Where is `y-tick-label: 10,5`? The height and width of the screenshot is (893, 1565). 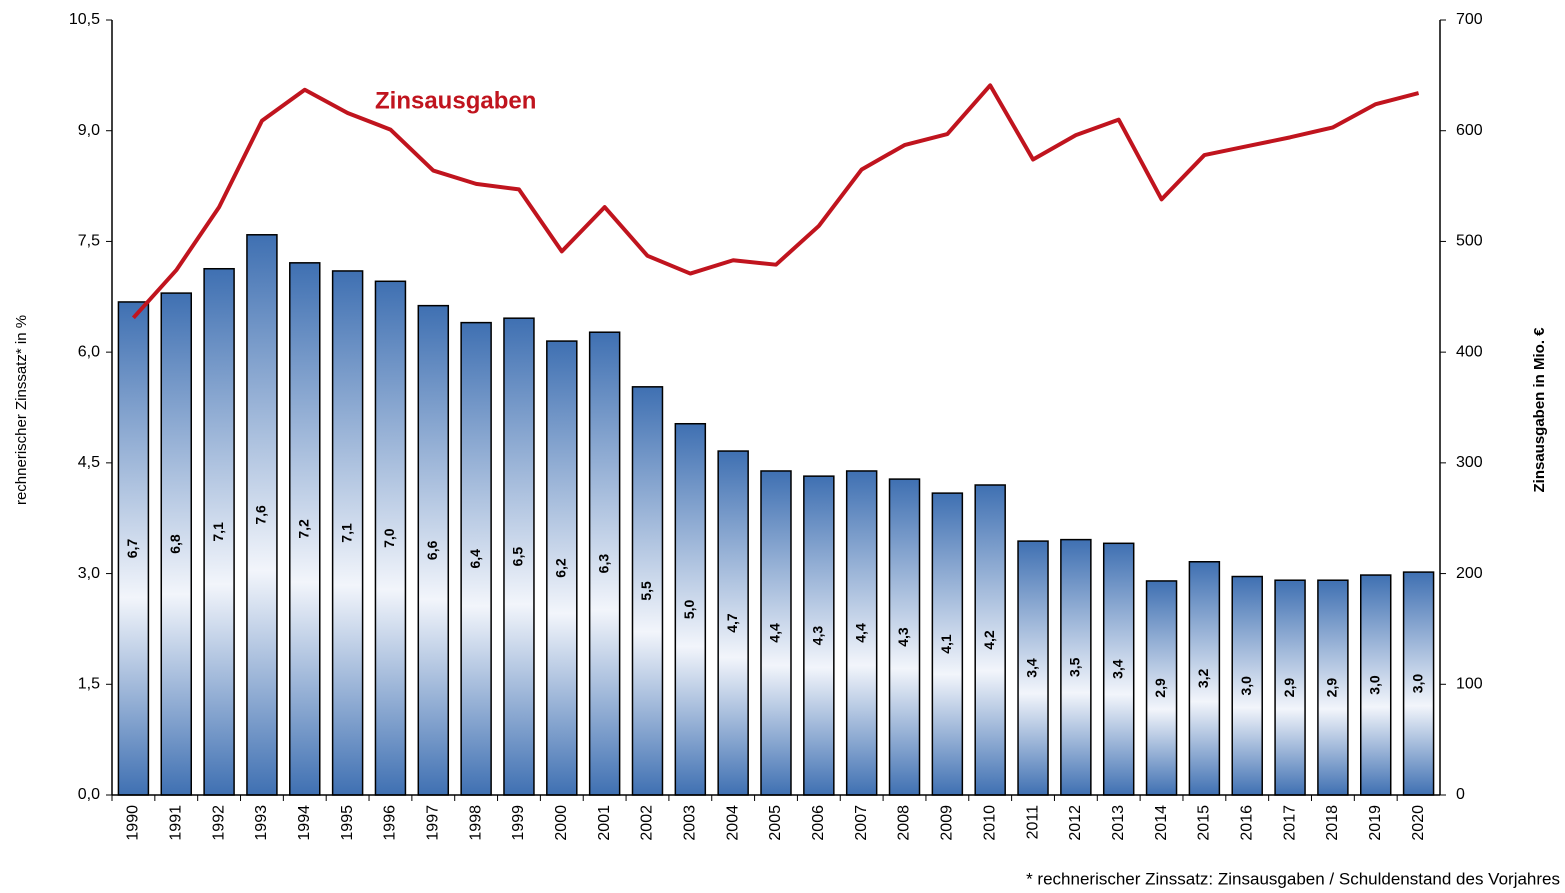
y-tick-label: 10,5 is located at coordinates (84, 19).